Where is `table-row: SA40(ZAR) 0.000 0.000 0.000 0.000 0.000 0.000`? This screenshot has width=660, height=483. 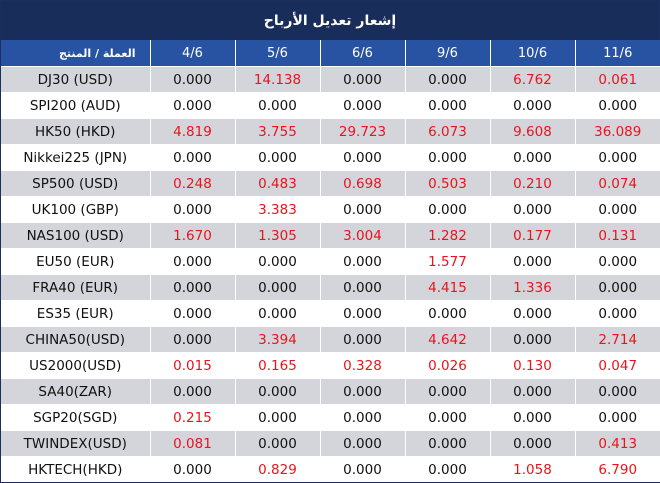 table-row: SA40(ZAR) 0.000 0.000 0.000 0.000 0.000 0.000 is located at coordinates (330, 391).